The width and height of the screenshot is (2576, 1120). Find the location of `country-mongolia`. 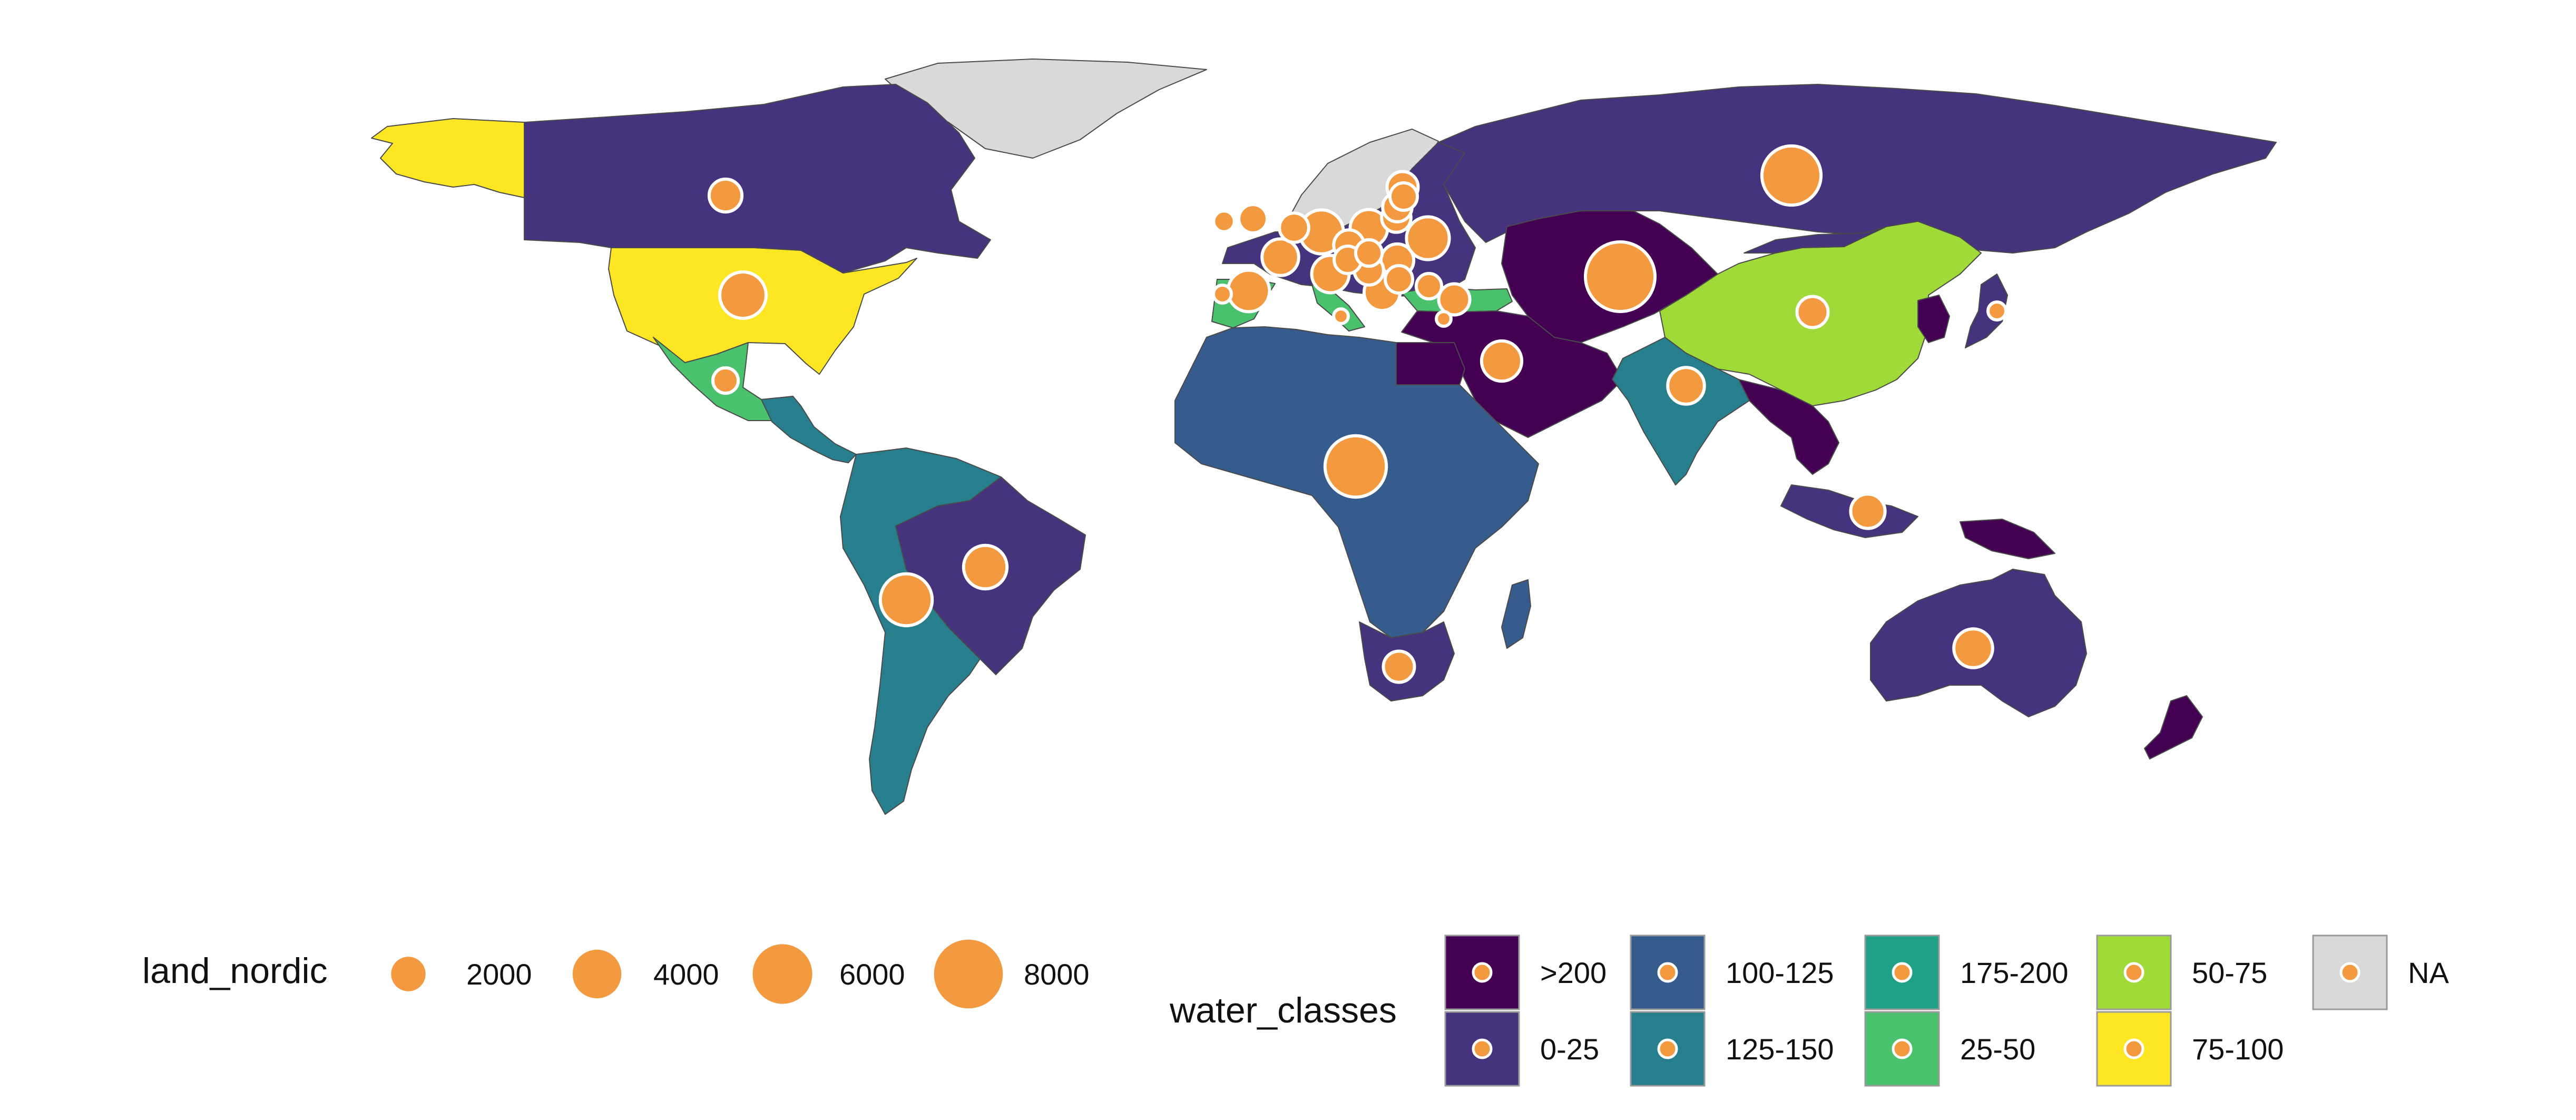

country-mongolia is located at coordinates (1815, 240).